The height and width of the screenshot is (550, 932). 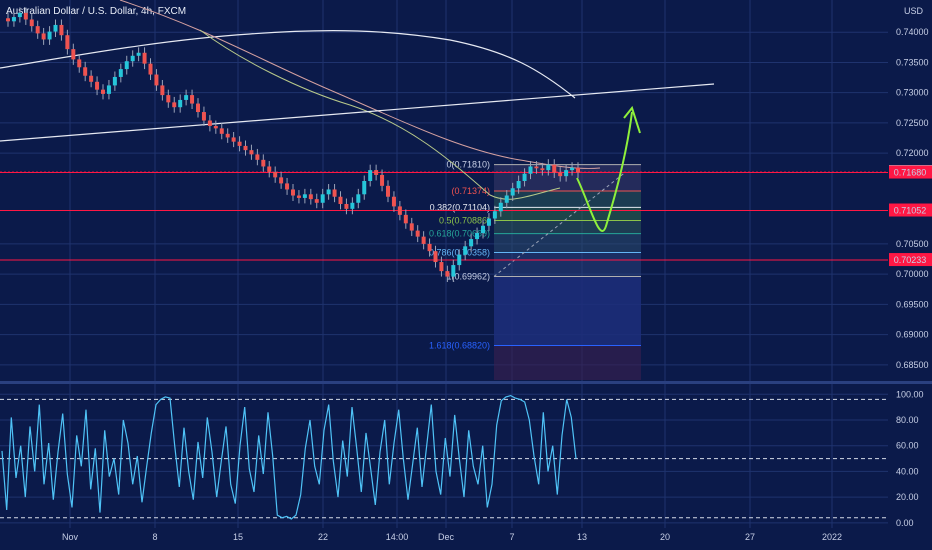 I want to click on trendline, so click(x=357, y=112).